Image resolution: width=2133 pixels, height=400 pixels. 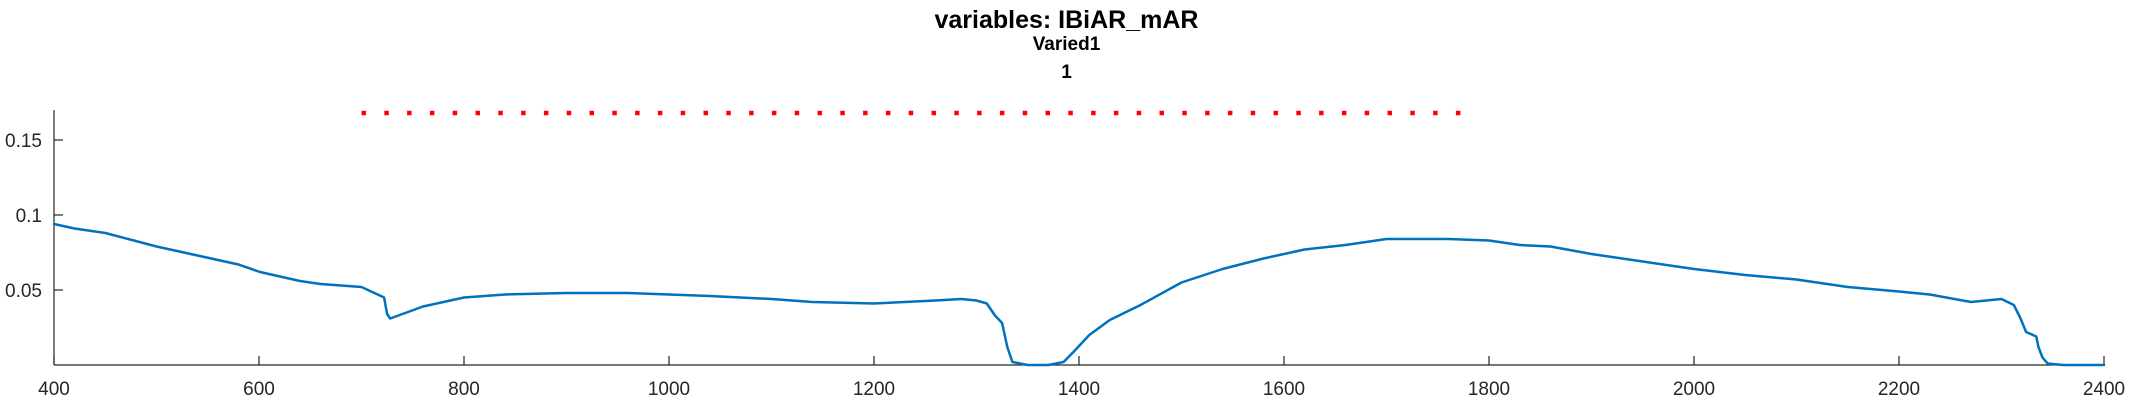 I want to click on y-tick-label: 0.1, so click(x=29, y=216).